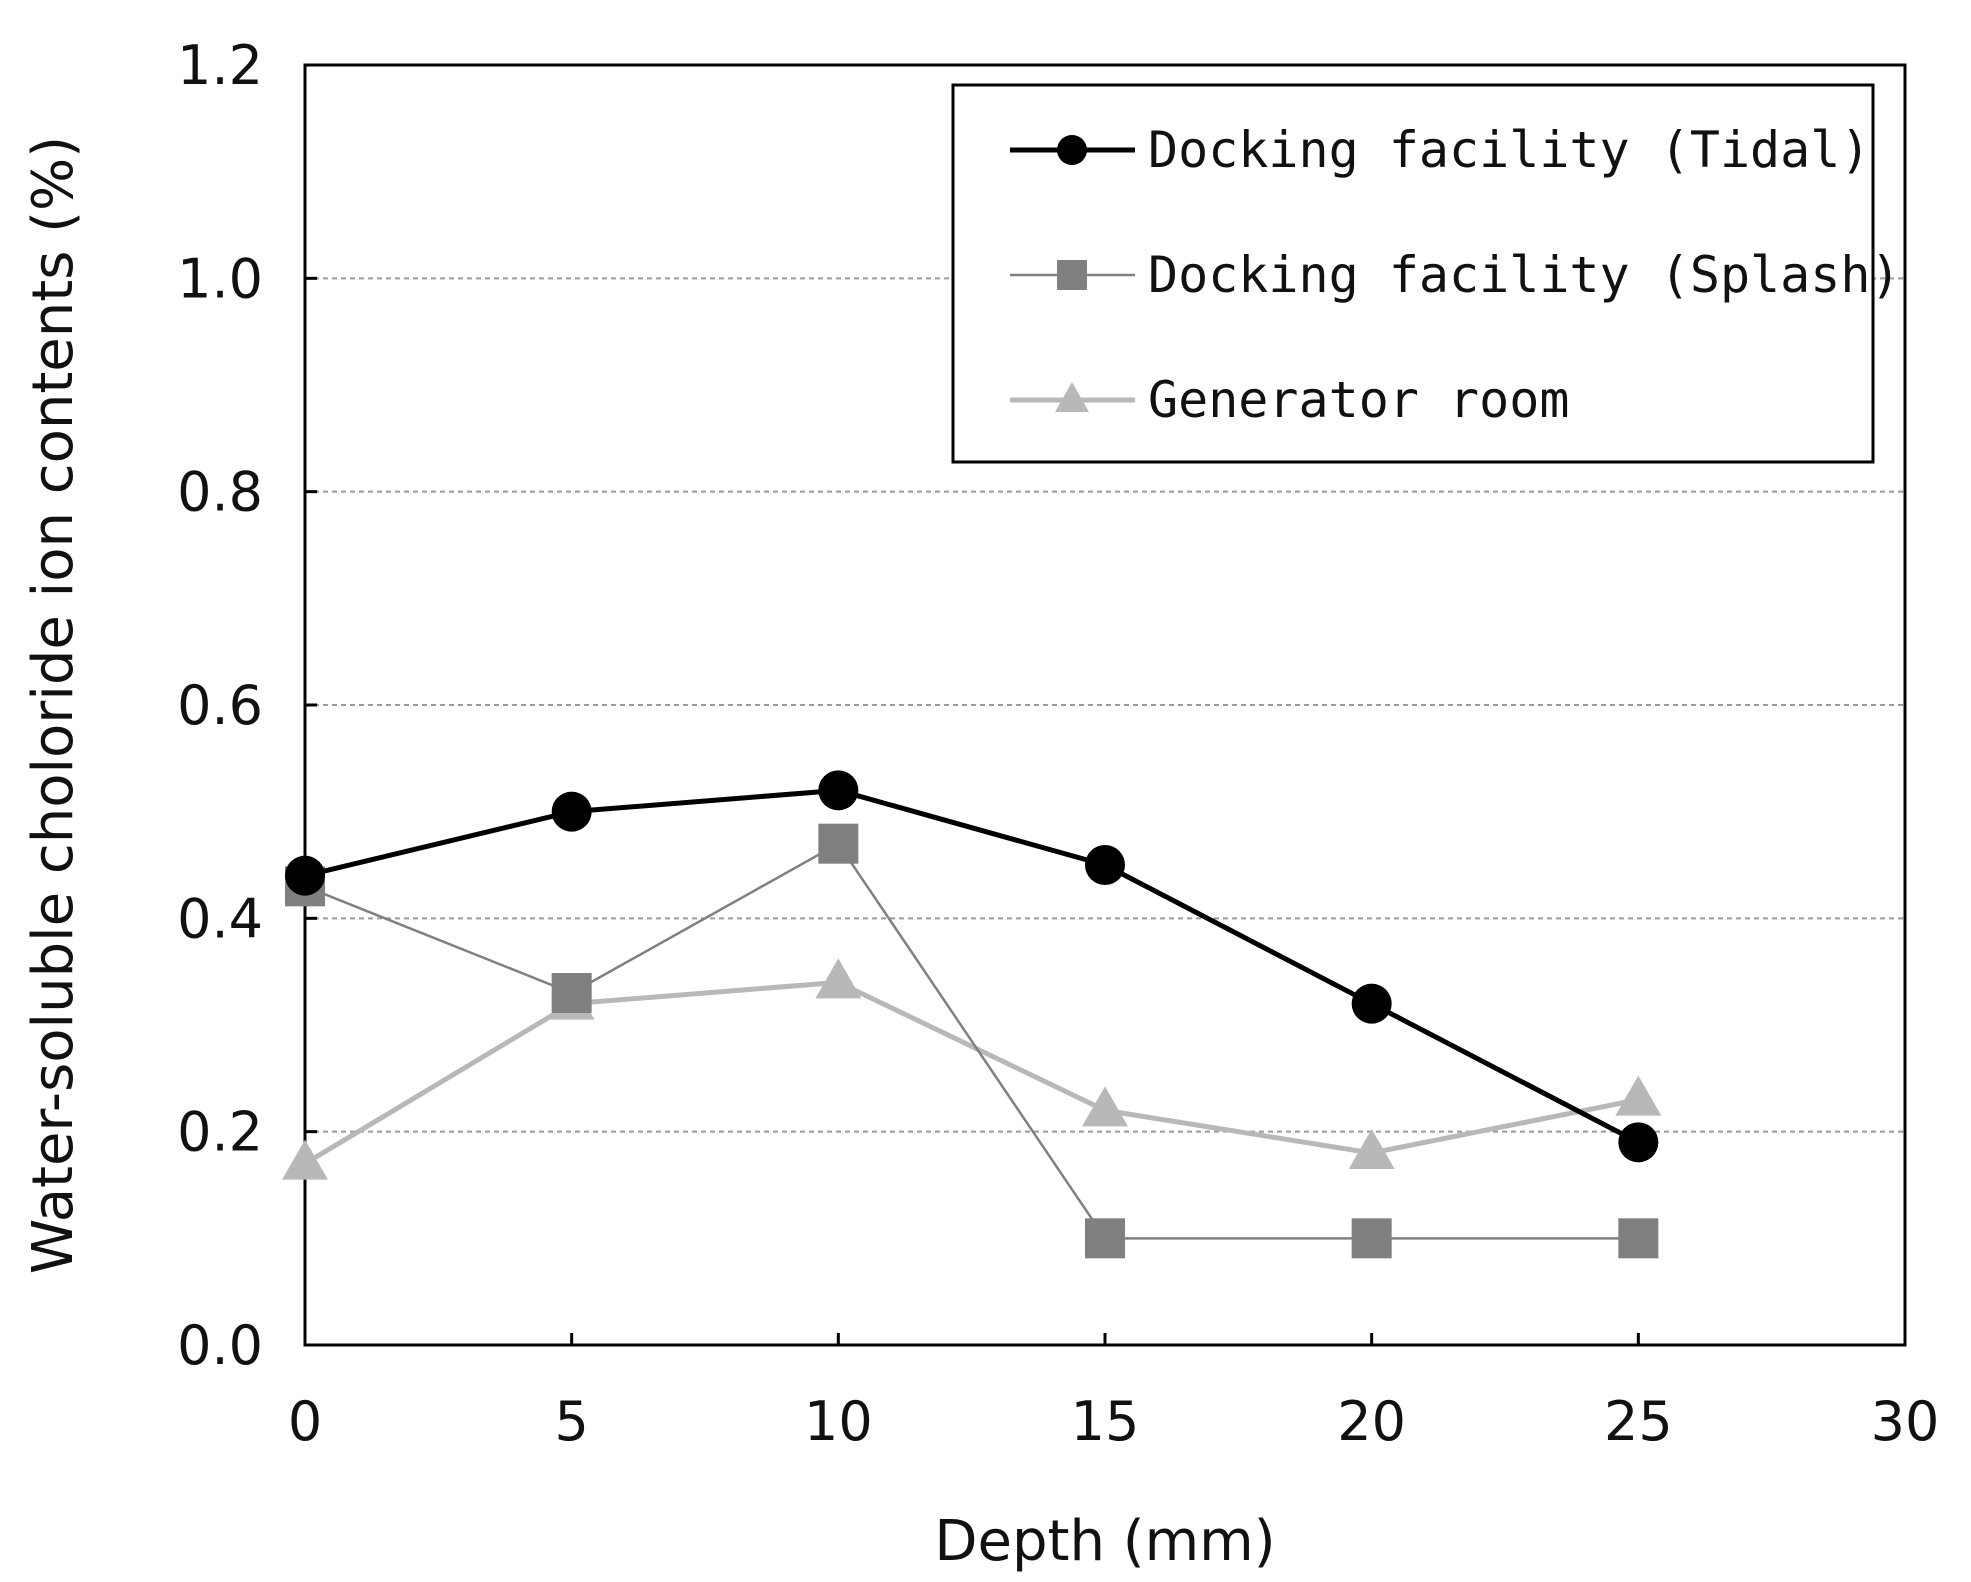 The height and width of the screenshot is (1582, 1971). What do you see at coordinates (305, 1421) in the screenshot?
I see `x-tick-label-0: 0` at bounding box center [305, 1421].